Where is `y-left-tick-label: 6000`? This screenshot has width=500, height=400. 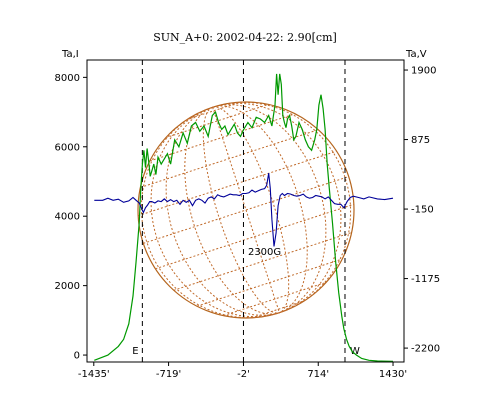 y-left-tick-label: 6000 is located at coordinates (67, 147).